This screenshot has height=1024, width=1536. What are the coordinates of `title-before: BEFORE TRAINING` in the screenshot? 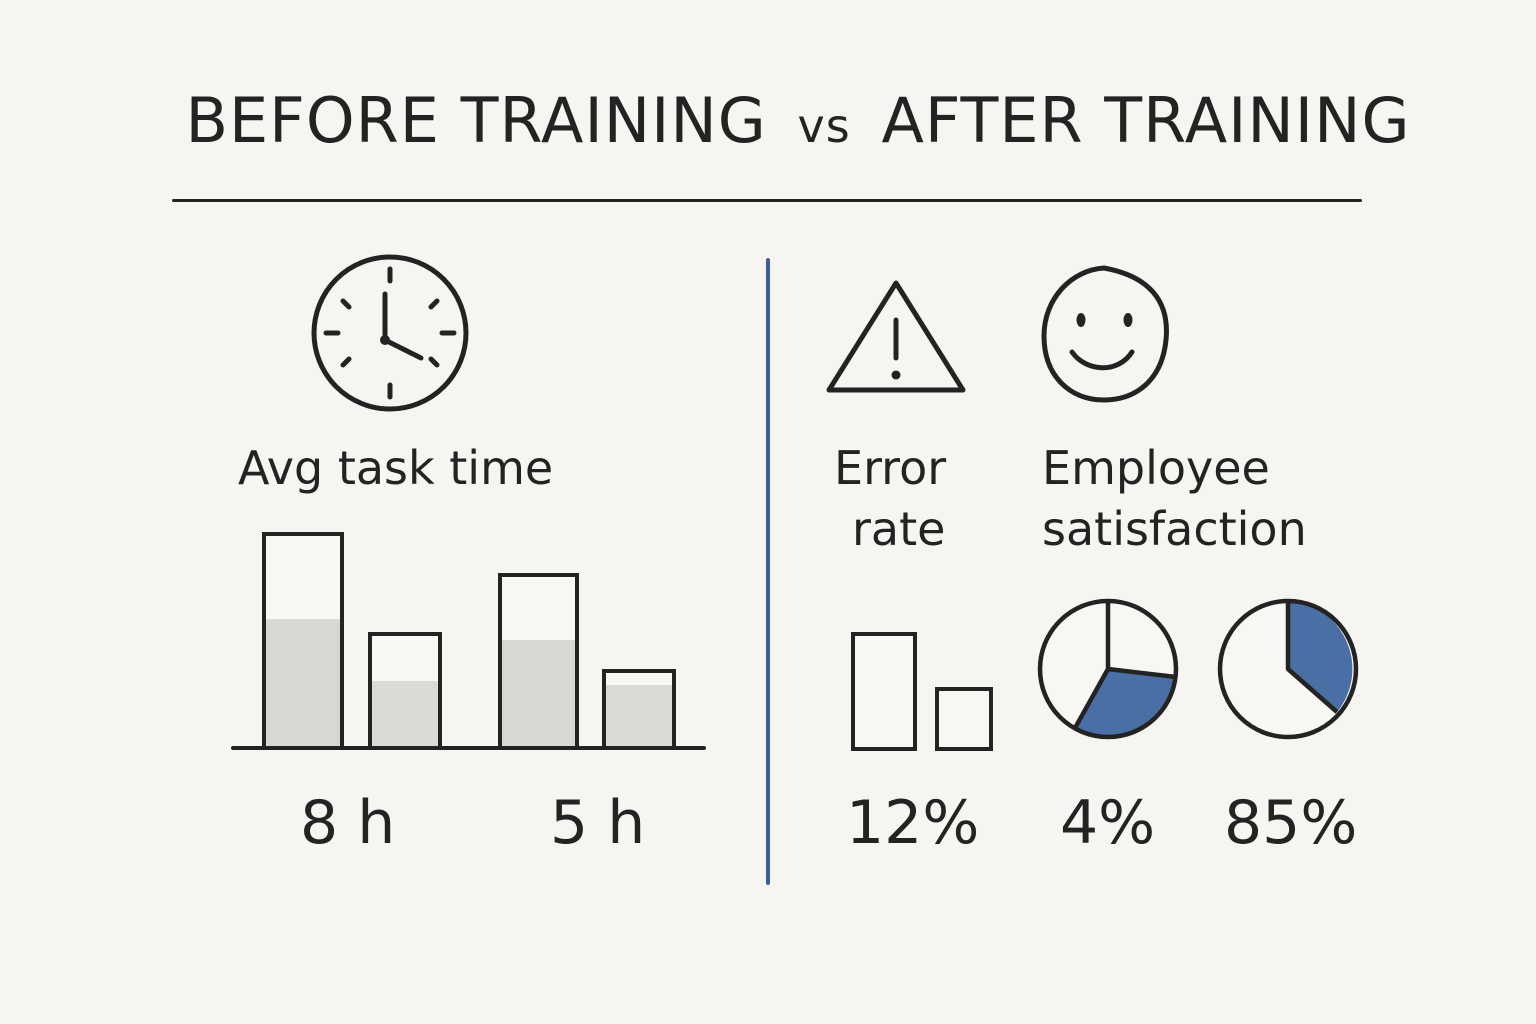 It's located at (476, 120).